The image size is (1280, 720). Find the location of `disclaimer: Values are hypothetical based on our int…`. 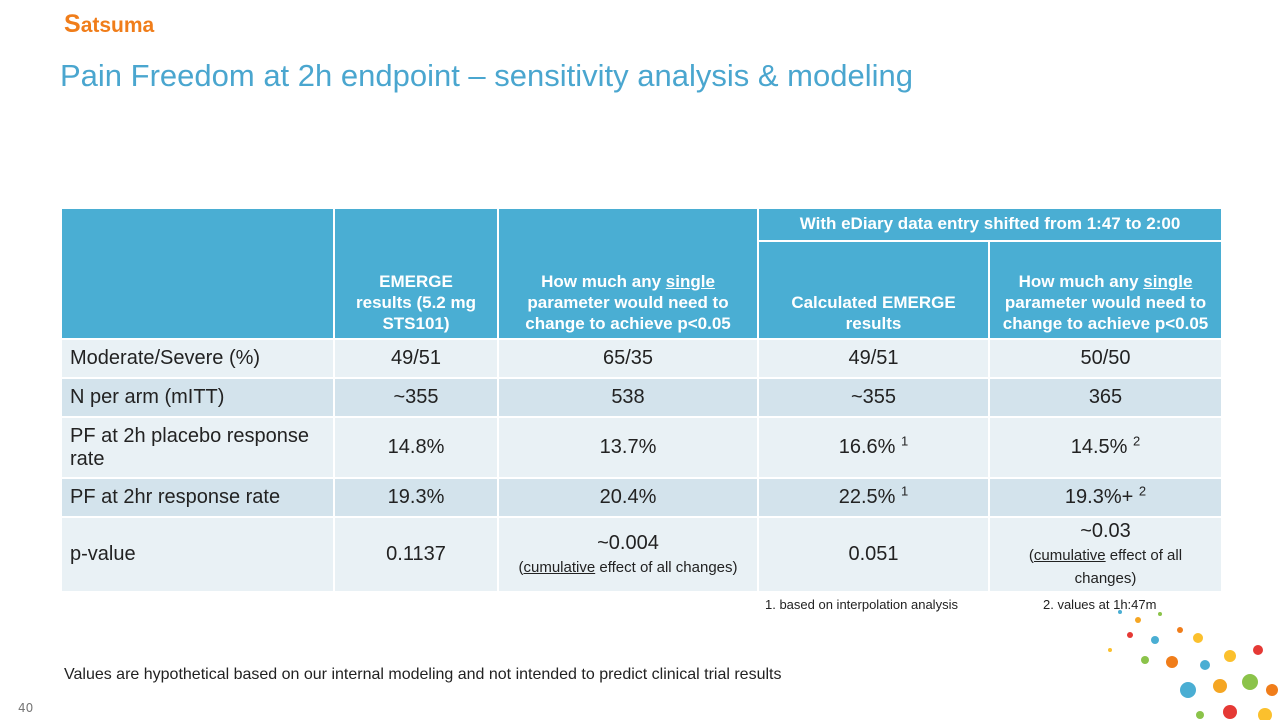

disclaimer: Values are hypothetical based on our int… is located at coordinates (423, 674).